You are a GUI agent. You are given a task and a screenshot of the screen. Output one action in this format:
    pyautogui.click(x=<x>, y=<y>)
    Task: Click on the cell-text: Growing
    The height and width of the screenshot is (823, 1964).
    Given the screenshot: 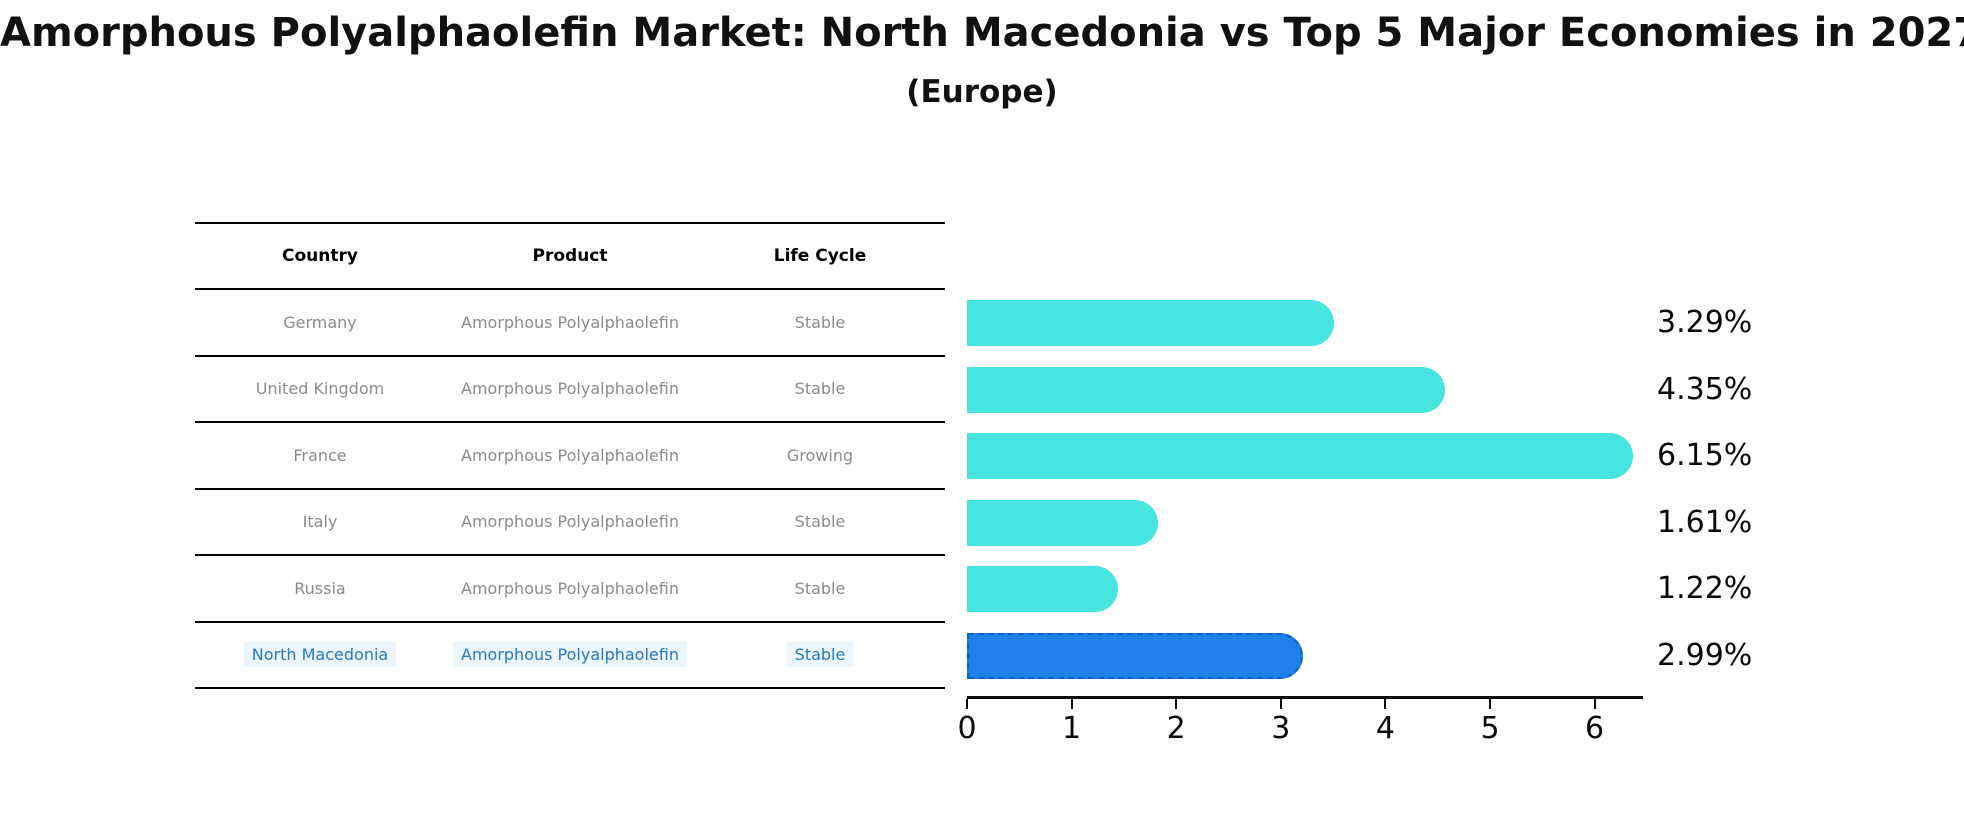 What is the action you would take?
    pyautogui.click(x=820, y=455)
    